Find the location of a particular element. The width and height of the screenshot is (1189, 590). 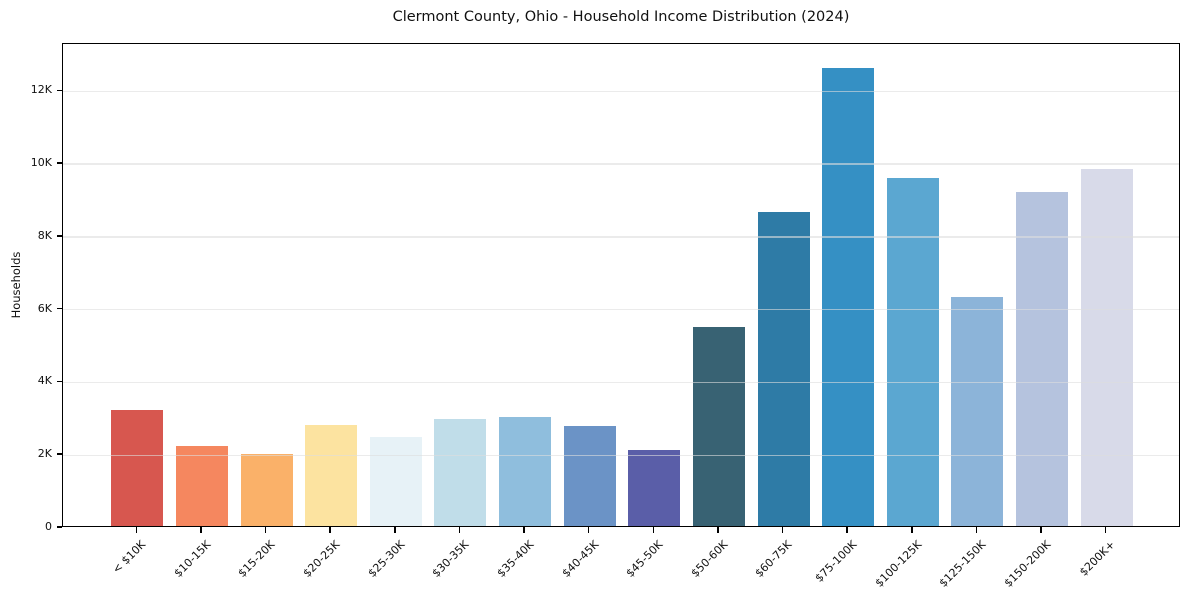

x-tick-label: $30-35K is located at coordinates (450, 559).